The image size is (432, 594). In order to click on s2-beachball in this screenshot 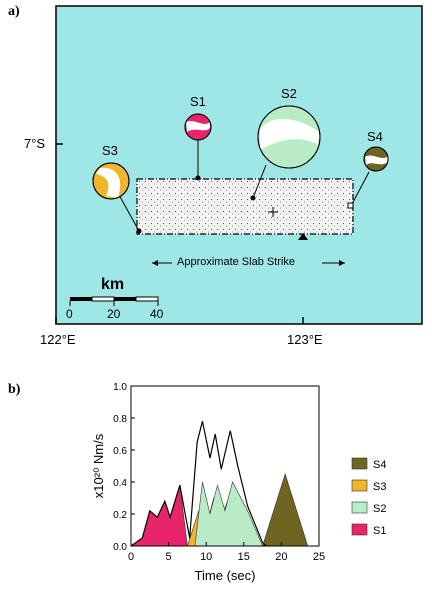, I will do `click(289, 137)`.